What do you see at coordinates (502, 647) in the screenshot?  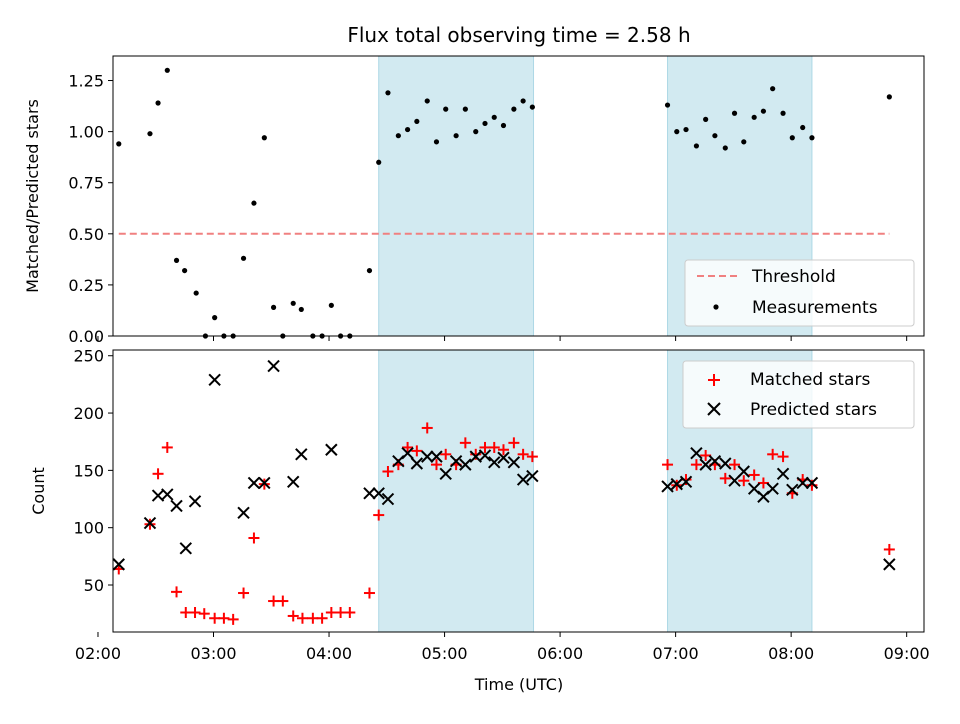 I see `count-x-ticks: 02:00 03:00 04:00 05:00 06:00 07:00 08:00 09:00` at bounding box center [502, 647].